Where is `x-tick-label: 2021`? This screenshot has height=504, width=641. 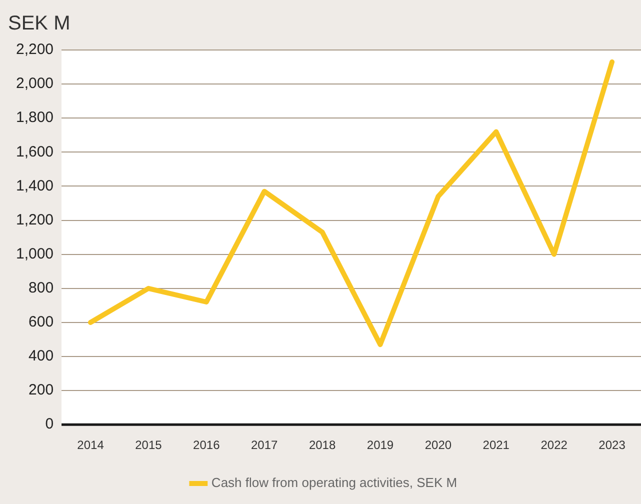
x-tick-label: 2021 is located at coordinates (496, 445).